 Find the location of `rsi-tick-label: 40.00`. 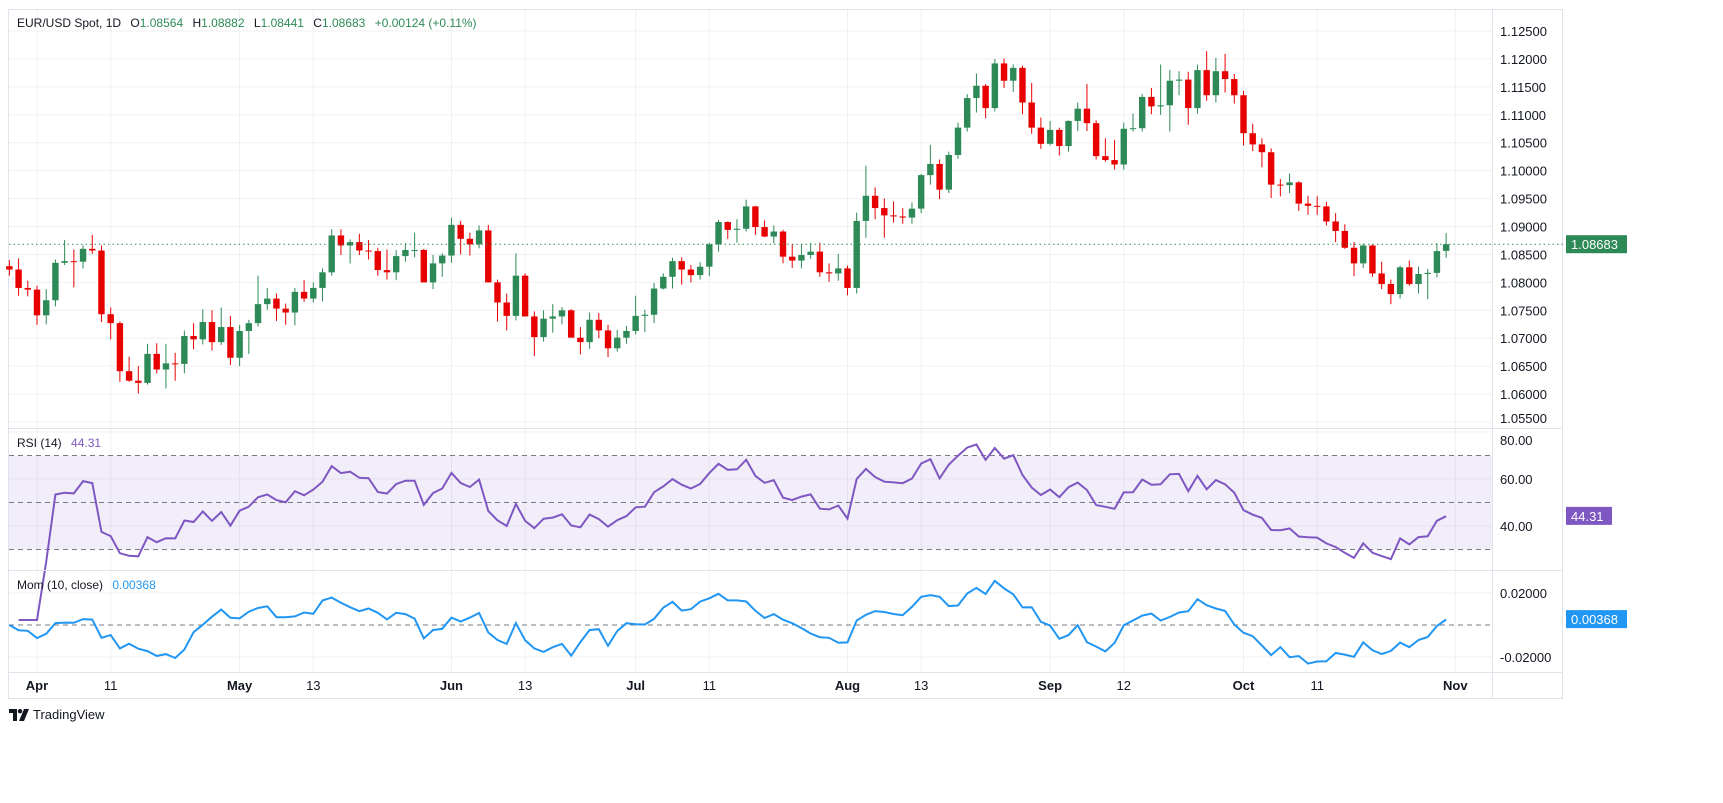

rsi-tick-label: 40.00 is located at coordinates (1516, 526).